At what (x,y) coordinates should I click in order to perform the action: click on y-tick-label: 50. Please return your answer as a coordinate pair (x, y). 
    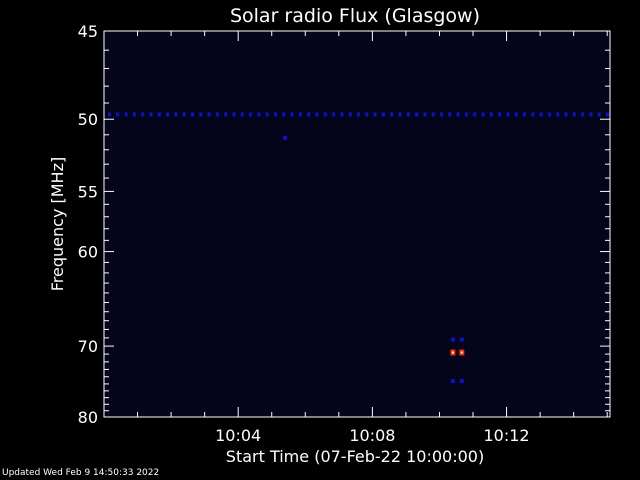
    Looking at the image, I should click on (88, 119).